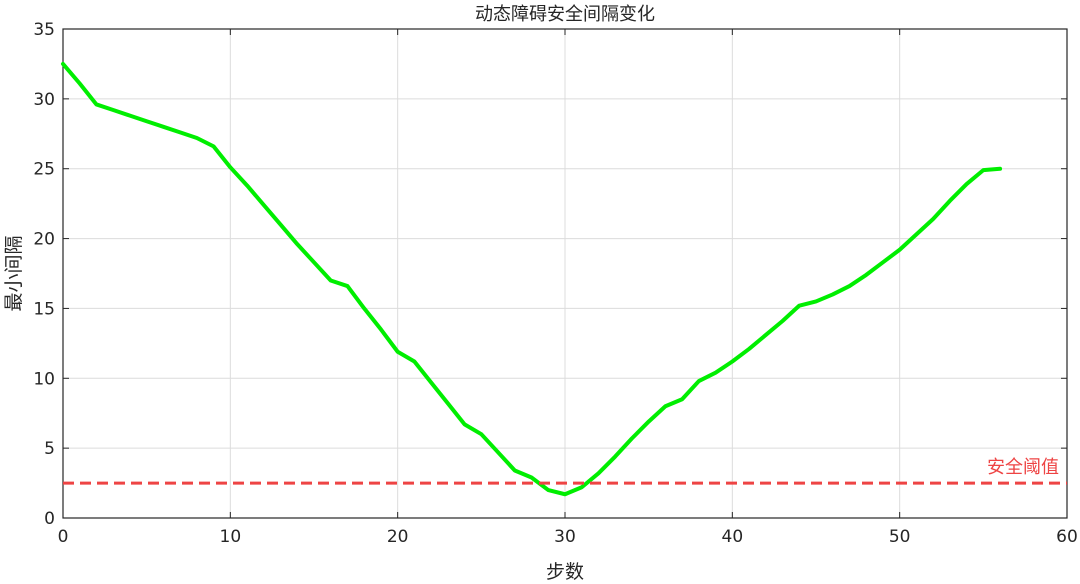 The image size is (1080, 584). I want to click on x-axis-label: 步数, so click(565, 572).